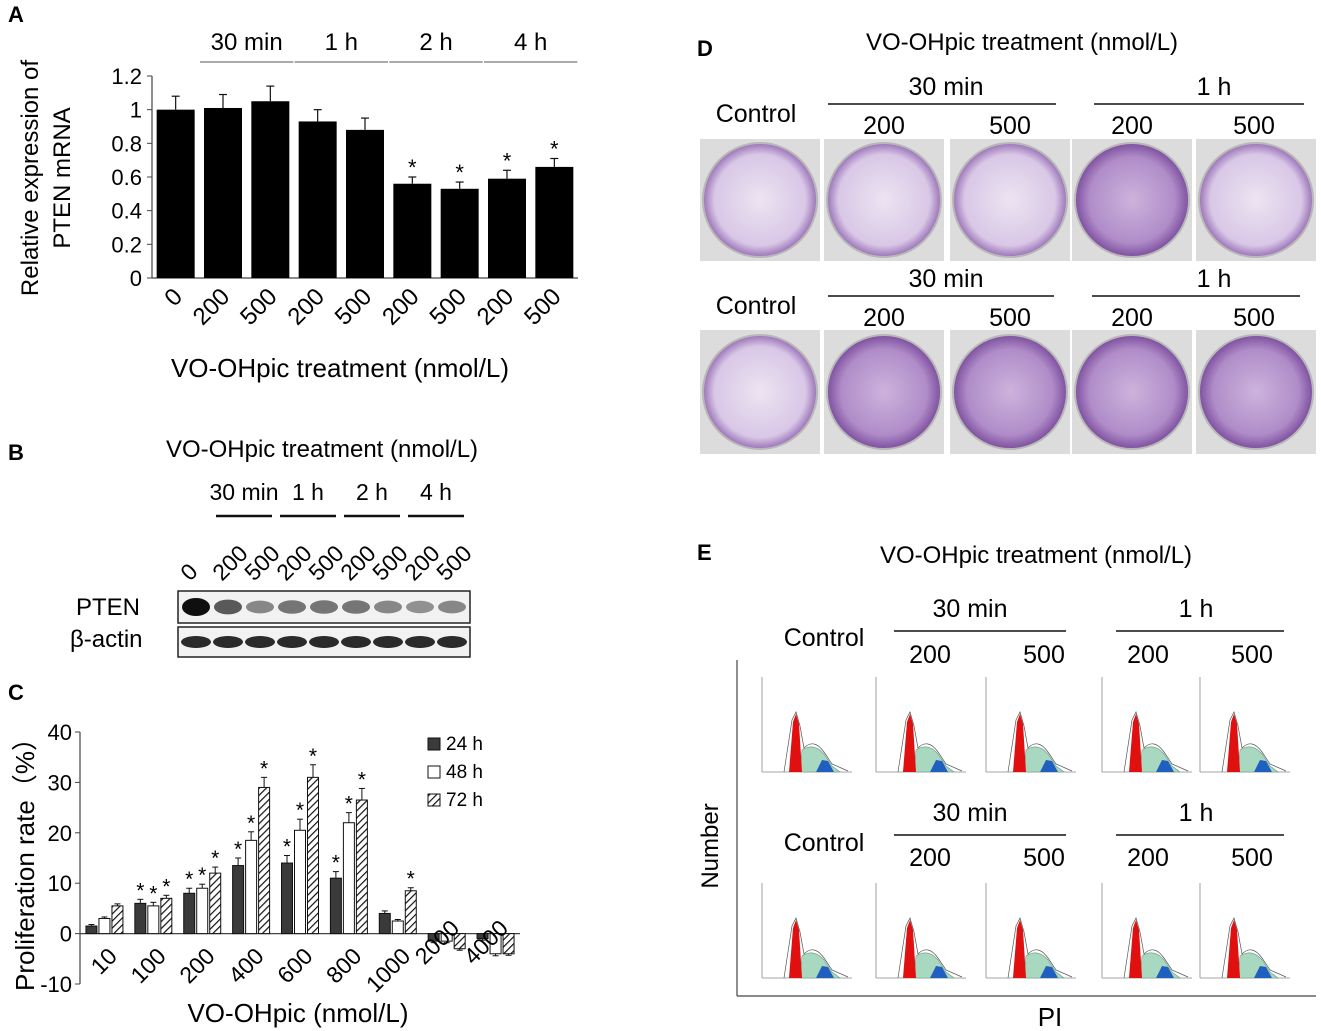 The image size is (1321, 1031). What do you see at coordinates (56, 984) in the screenshot?
I see `panel-c-ytick-label: -10` at bounding box center [56, 984].